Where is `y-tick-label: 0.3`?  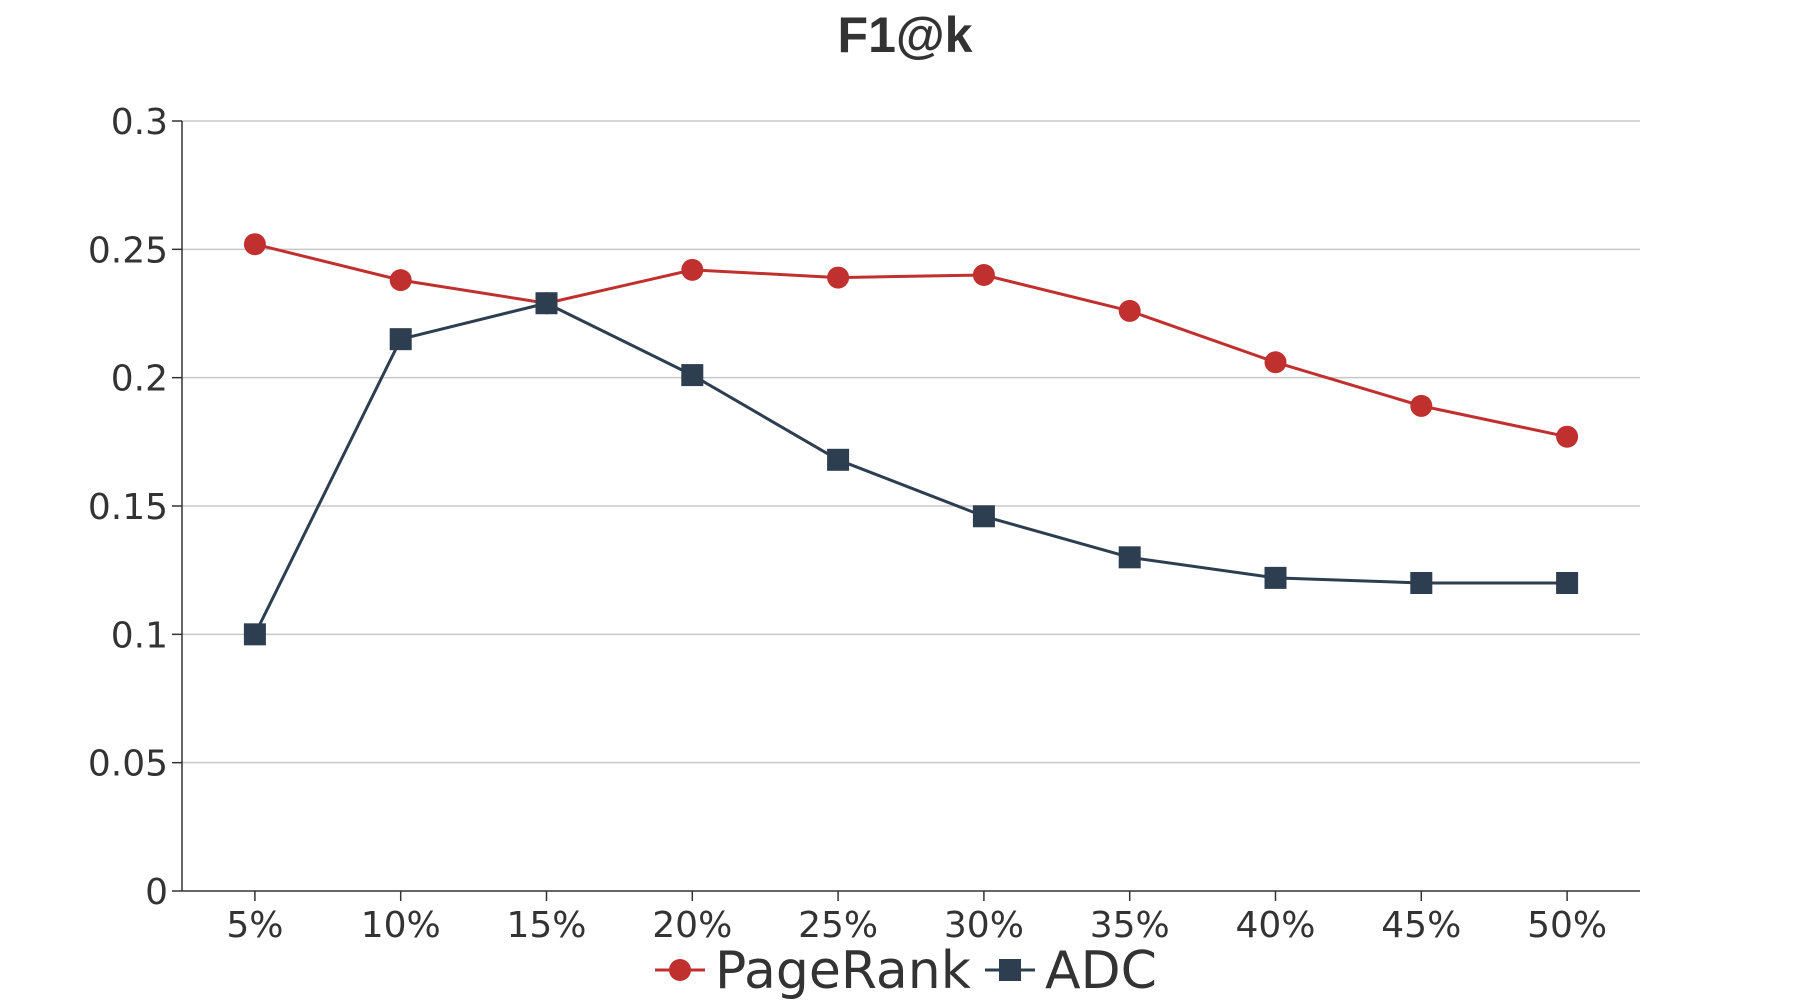 y-tick-label: 0.3 is located at coordinates (139, 122).